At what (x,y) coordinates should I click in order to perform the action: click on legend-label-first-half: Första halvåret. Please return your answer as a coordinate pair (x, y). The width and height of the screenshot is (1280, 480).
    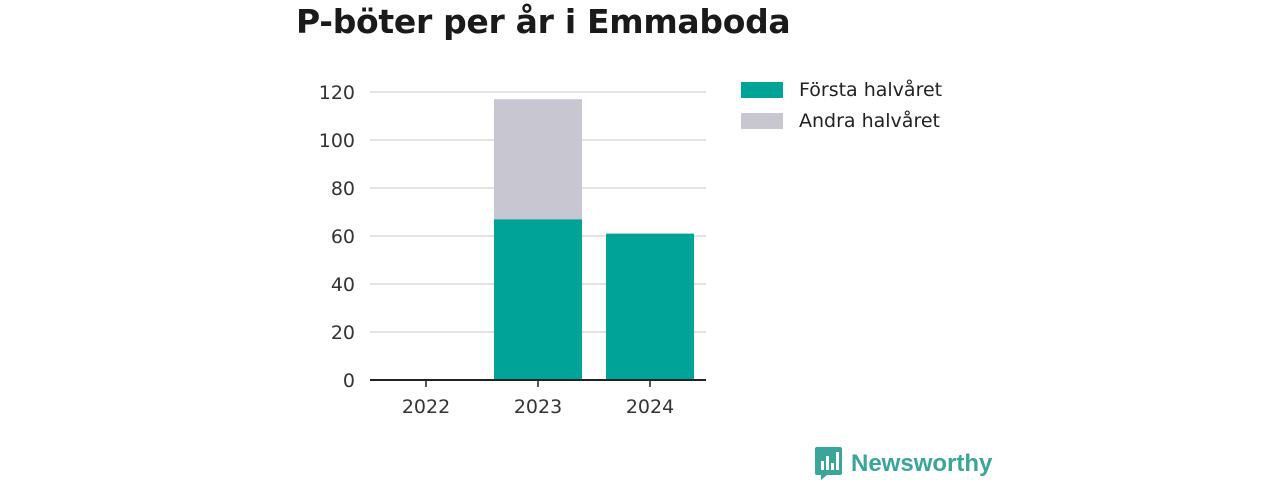
    Looking at the image, I should click on (871, 89).